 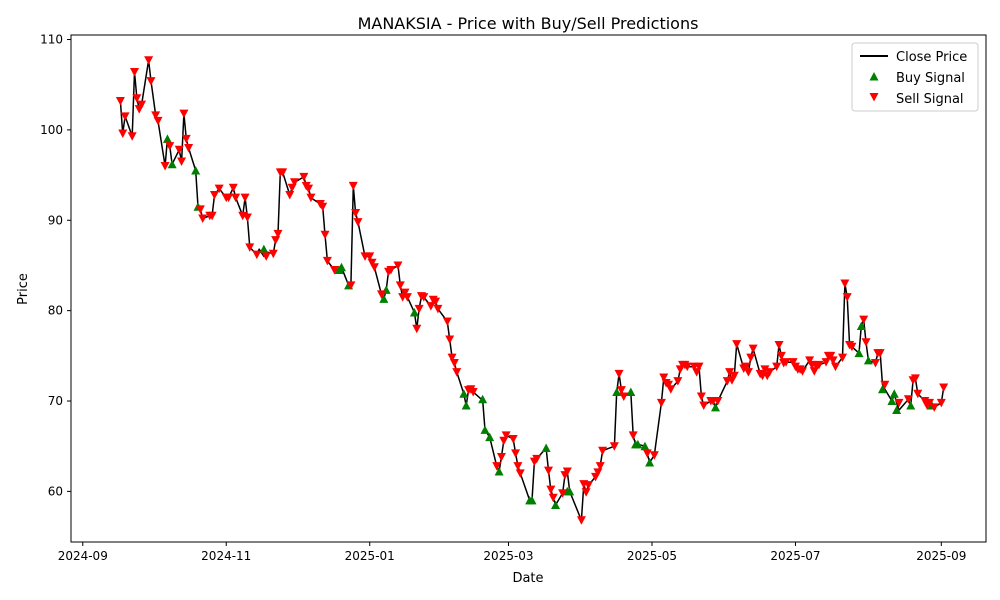 What do you see at coordinates (51, 130) in the screenshot?
I see `y-tick-label: 100` at bounding box center [51, 130].